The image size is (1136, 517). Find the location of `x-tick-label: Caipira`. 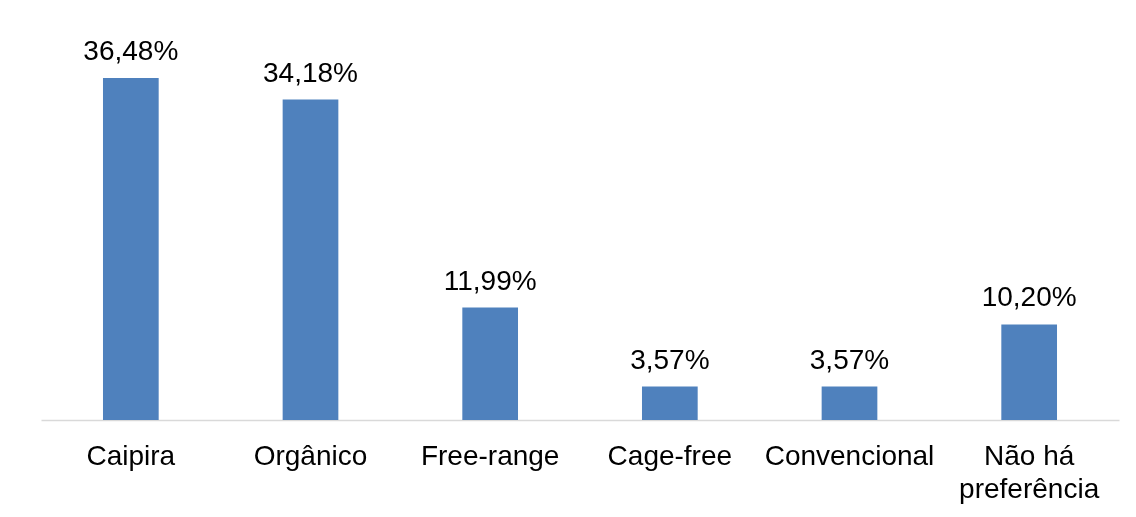

x-tick-label: Caipira is located at coordinates (131, 455).